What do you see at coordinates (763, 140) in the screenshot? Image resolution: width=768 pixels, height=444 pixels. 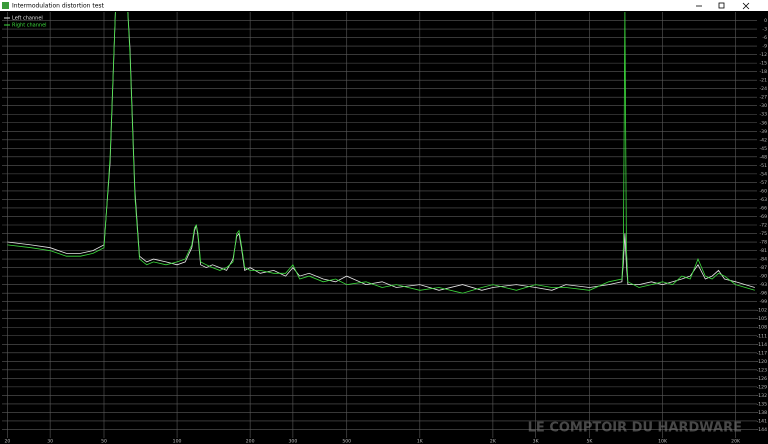 I see `y-tick-label: -42` at bounding box center [763, 140].